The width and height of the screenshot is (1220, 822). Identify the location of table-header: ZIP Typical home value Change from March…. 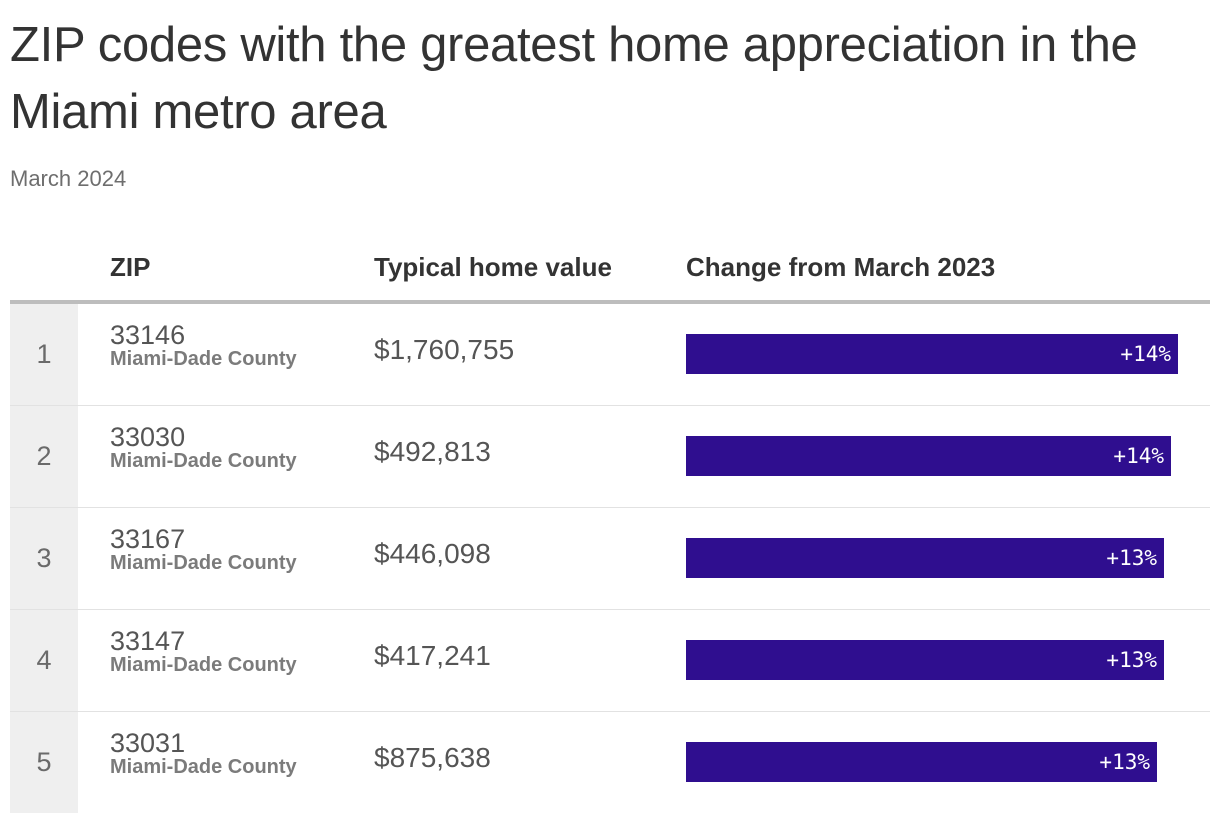
(610, 272).